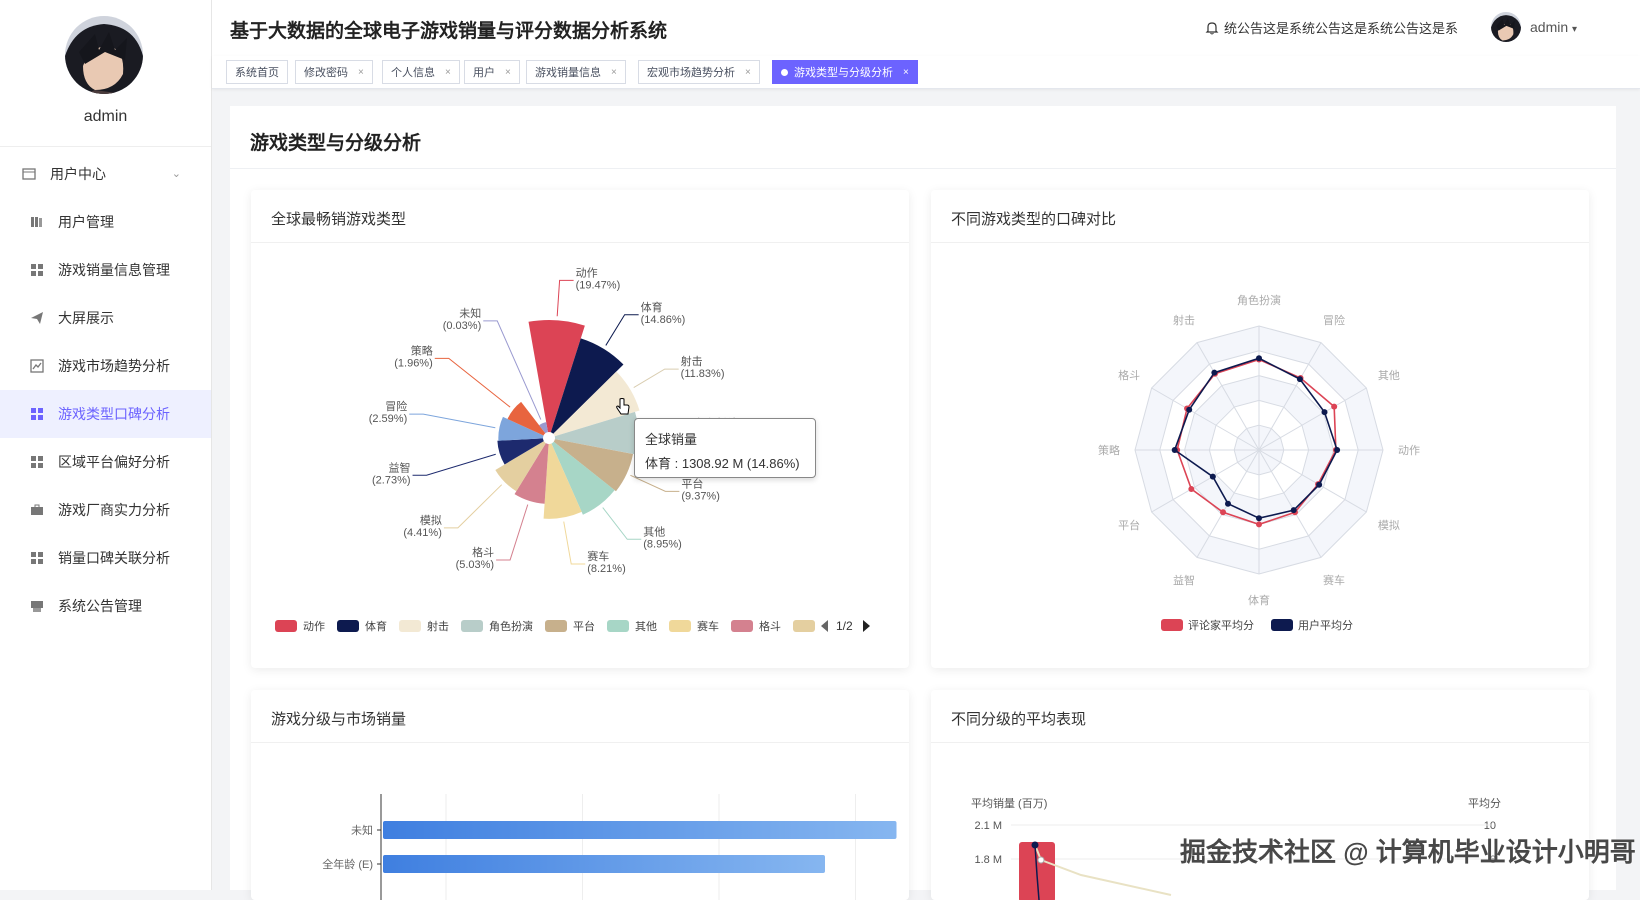 The image size is (1640, 900). Describe the element at coordinates (692, 483) in the screenshot. I see `pie-label-name: 平台` at that location.